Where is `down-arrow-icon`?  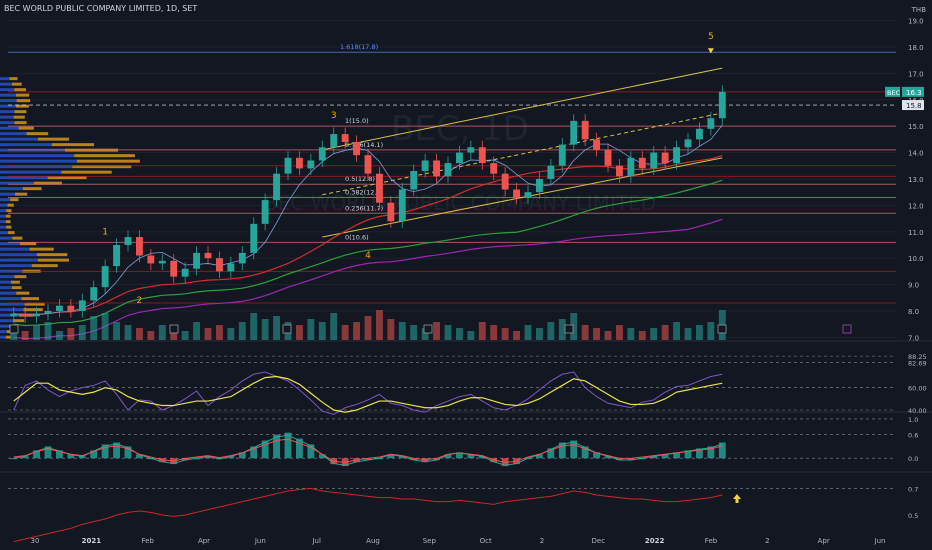 down-arrow-icon is located at coordinates (710, 51).